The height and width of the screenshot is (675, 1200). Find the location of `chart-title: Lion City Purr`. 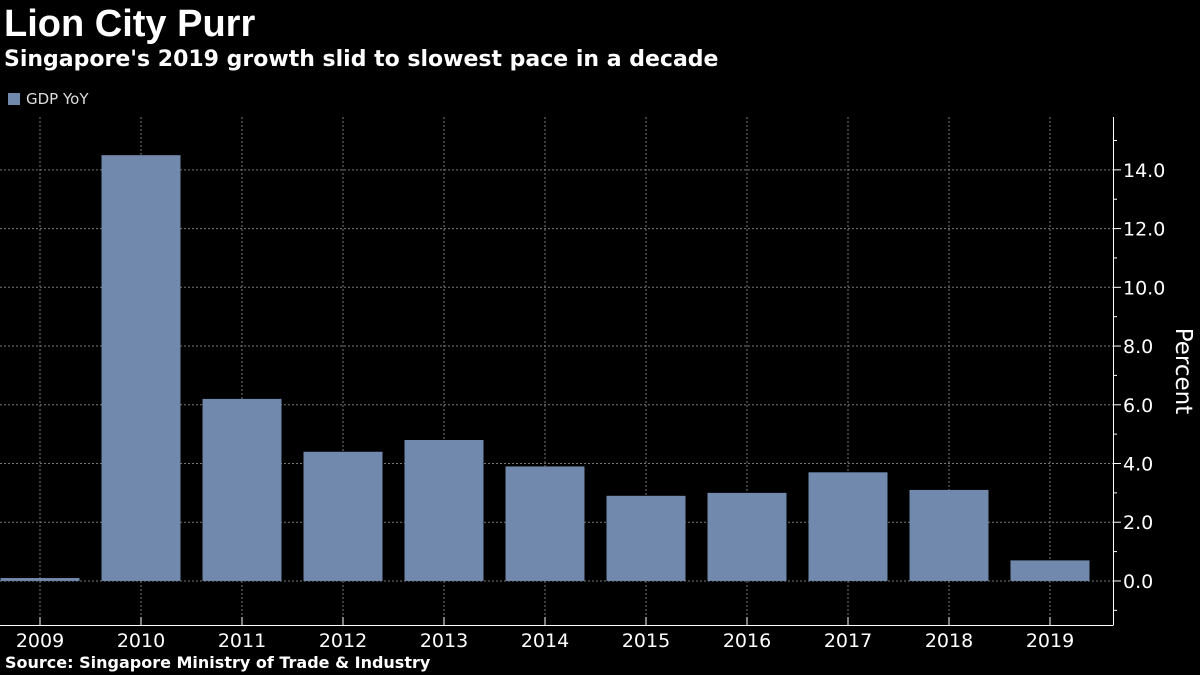

chart-title: Lion City Purr is located at coordinates (130, 24).